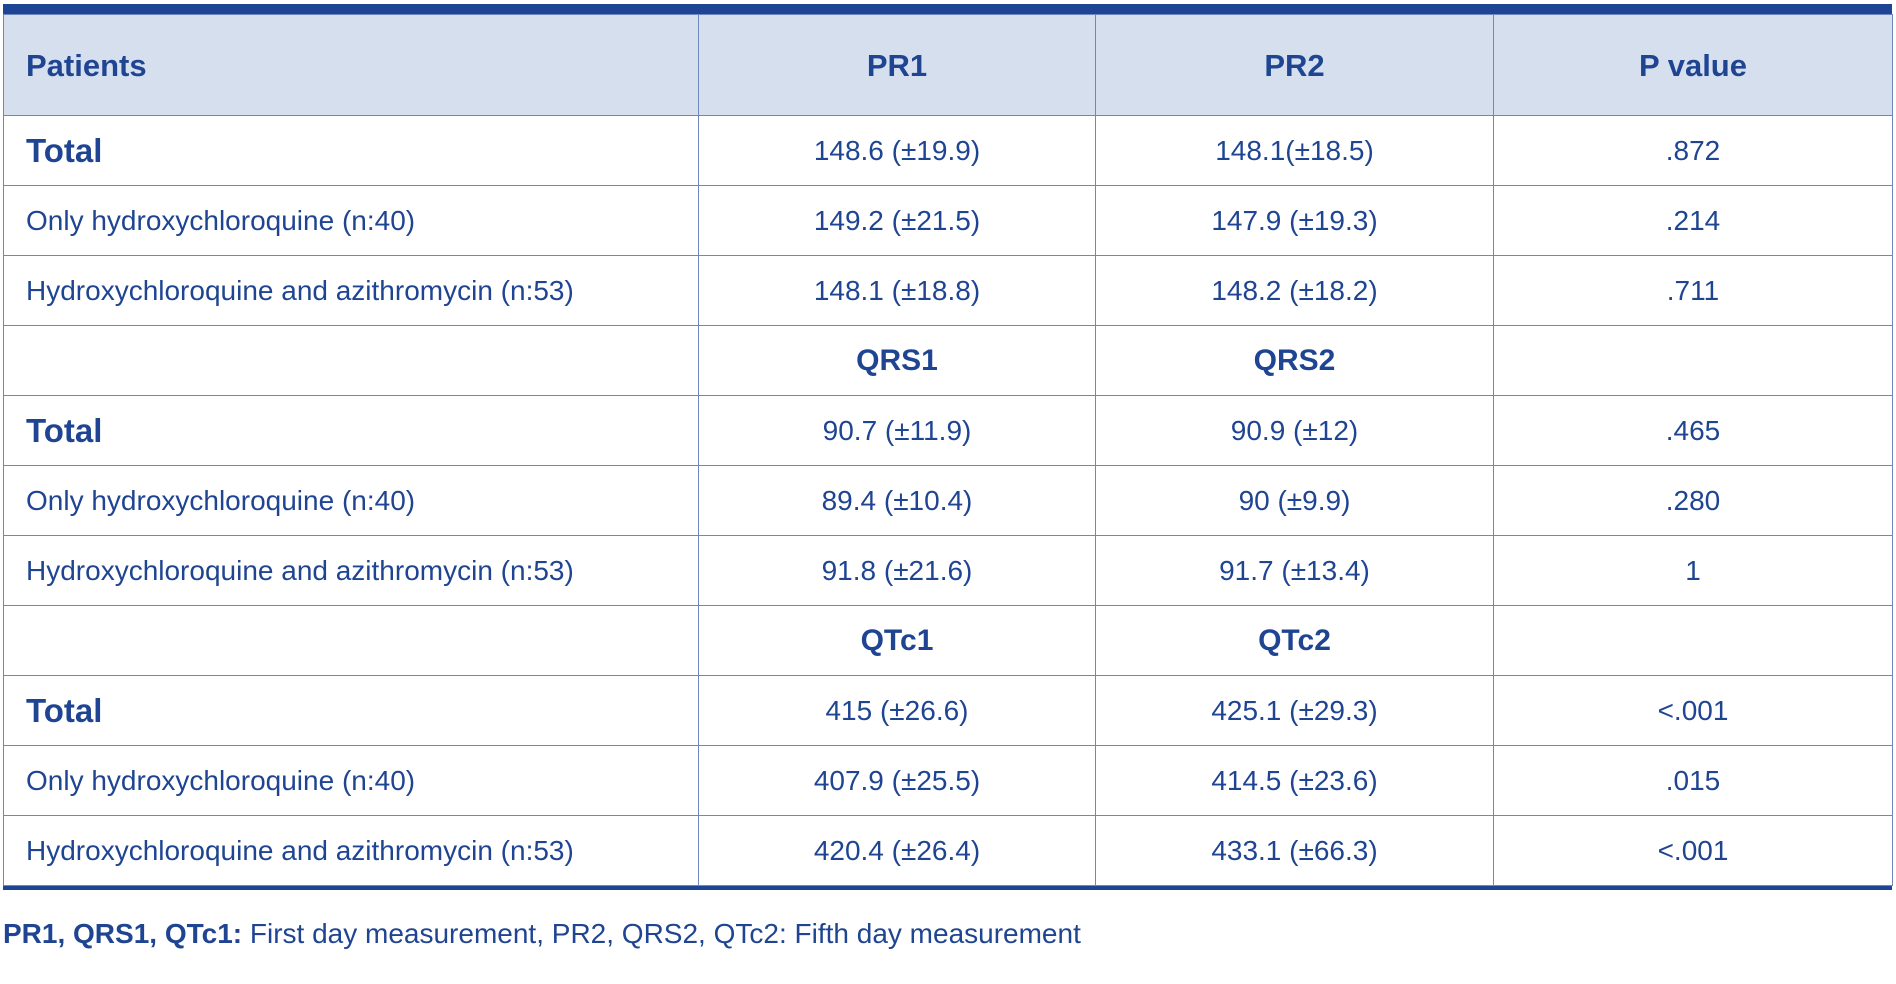  Describe the element at coordinates (1693, 500) in the screenshot. I see `cell-p-value: .280` at that location.